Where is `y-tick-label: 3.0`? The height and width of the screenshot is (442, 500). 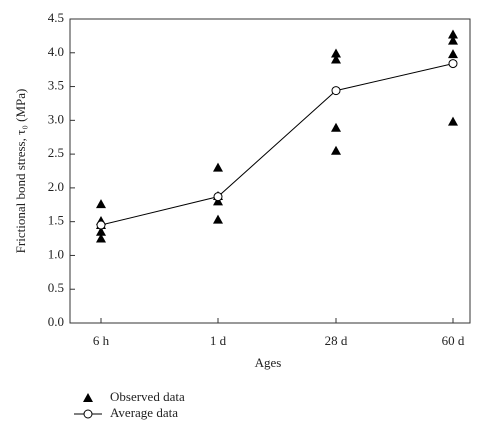
y-tick-label: 3.0 is located at coordinates (56, 118).